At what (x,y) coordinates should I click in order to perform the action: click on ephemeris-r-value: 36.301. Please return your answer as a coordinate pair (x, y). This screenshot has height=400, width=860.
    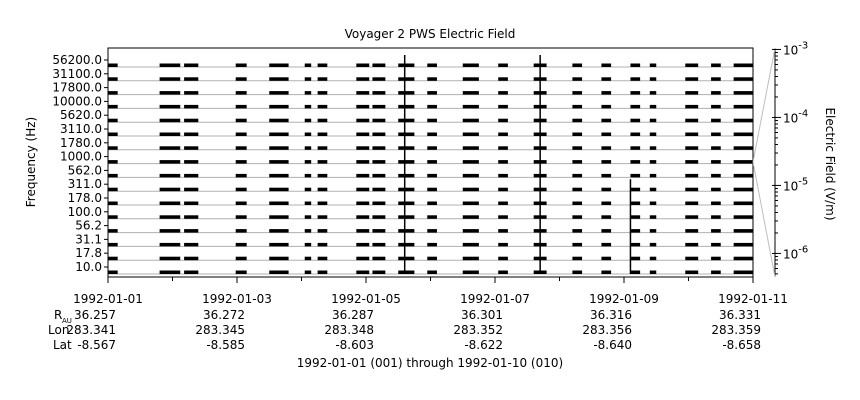
    Looking at the image, I should click on (482, 315).